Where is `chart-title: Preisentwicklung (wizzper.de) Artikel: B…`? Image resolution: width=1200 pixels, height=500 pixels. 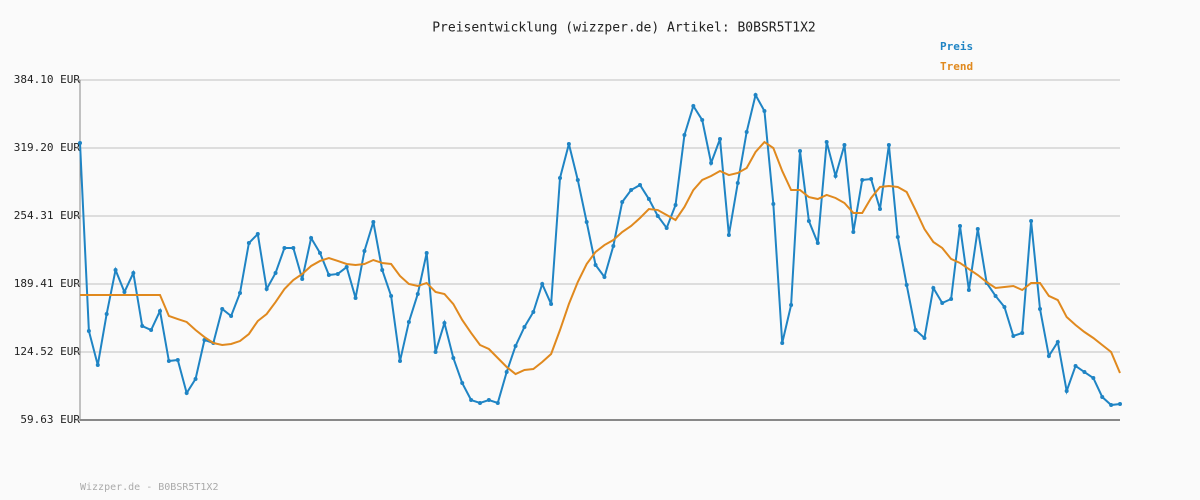
chart-title: Preisentwicklung (wizzper.de) Artikel: B… is located at coordinates (624, 28).